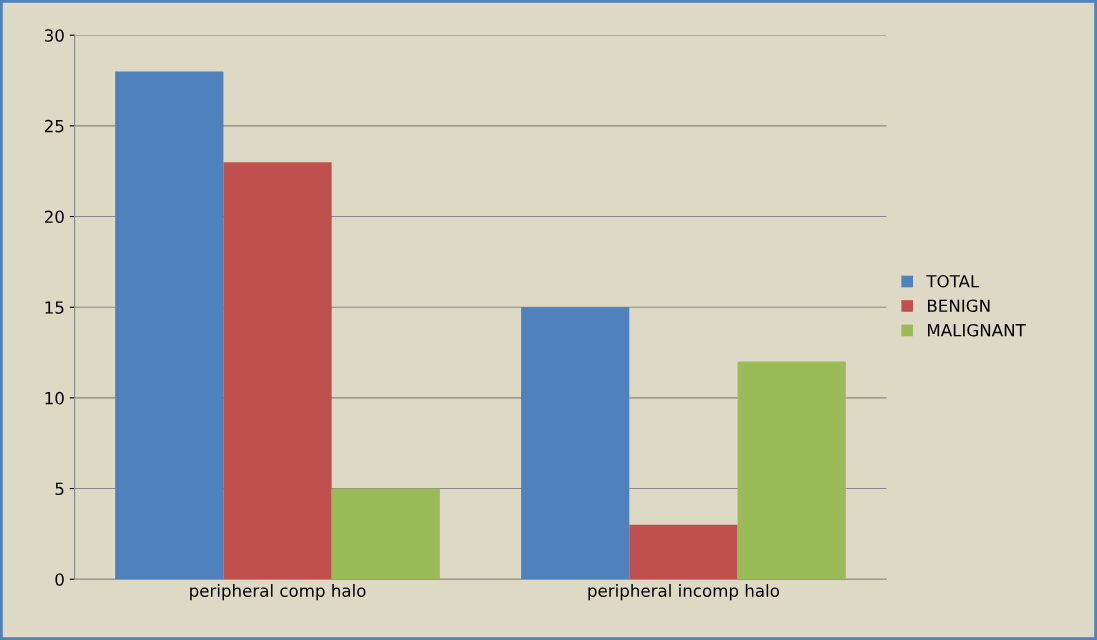 Image resolution: width=1097 pixels, height=640 pixels. Describe the element at coordinates (953, 281) in the screenshot. I see `legend-label: TOTAL` at that location.